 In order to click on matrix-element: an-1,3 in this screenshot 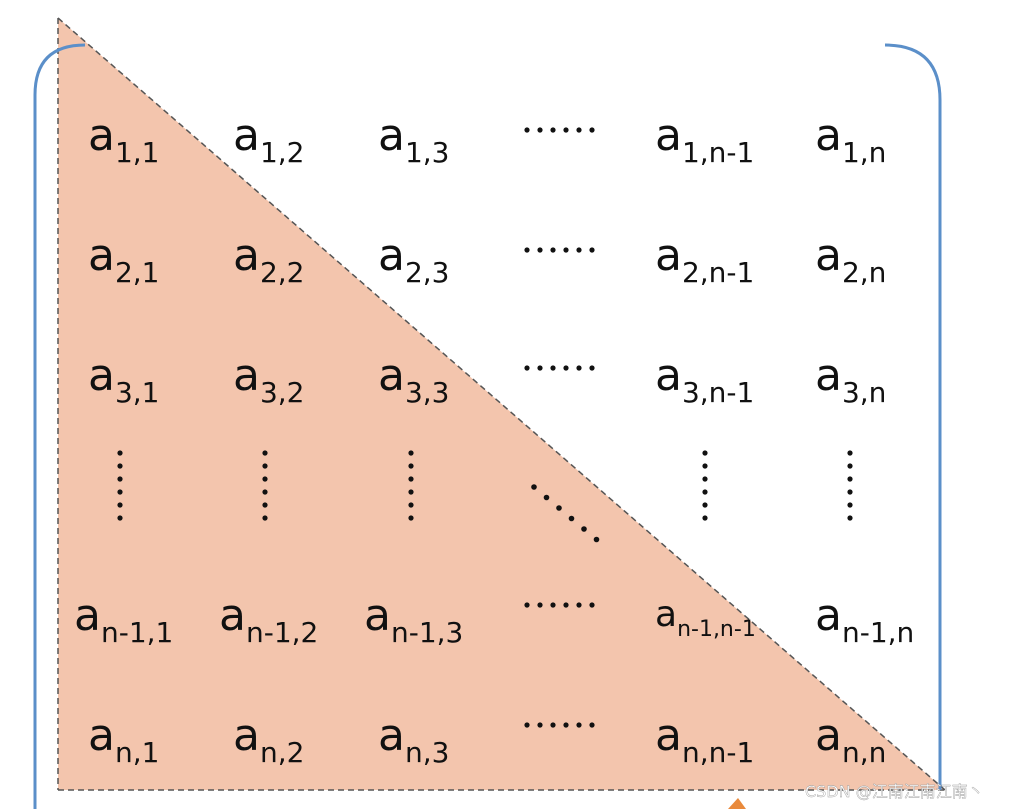, I will do `click(413, 619)`.